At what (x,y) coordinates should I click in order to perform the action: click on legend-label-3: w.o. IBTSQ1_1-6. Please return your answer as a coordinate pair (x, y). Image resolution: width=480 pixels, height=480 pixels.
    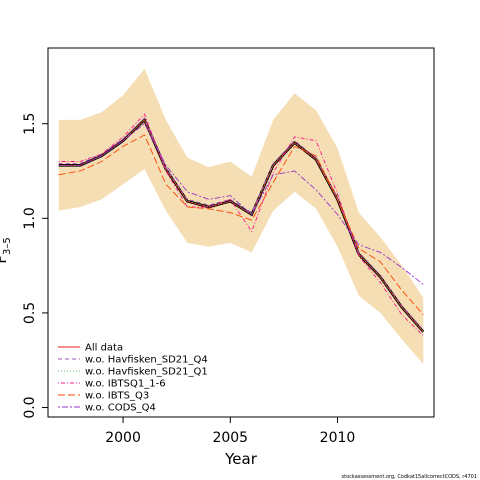
    Looking at the image, I should click on (125, 384).